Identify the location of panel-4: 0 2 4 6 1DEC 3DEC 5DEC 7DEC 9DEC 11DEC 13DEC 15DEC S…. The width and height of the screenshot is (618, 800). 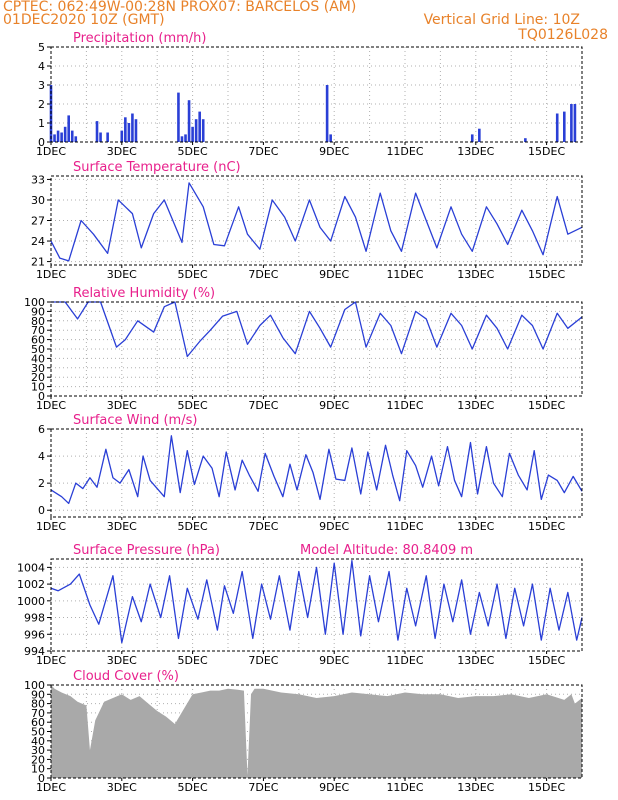
(309, 473).